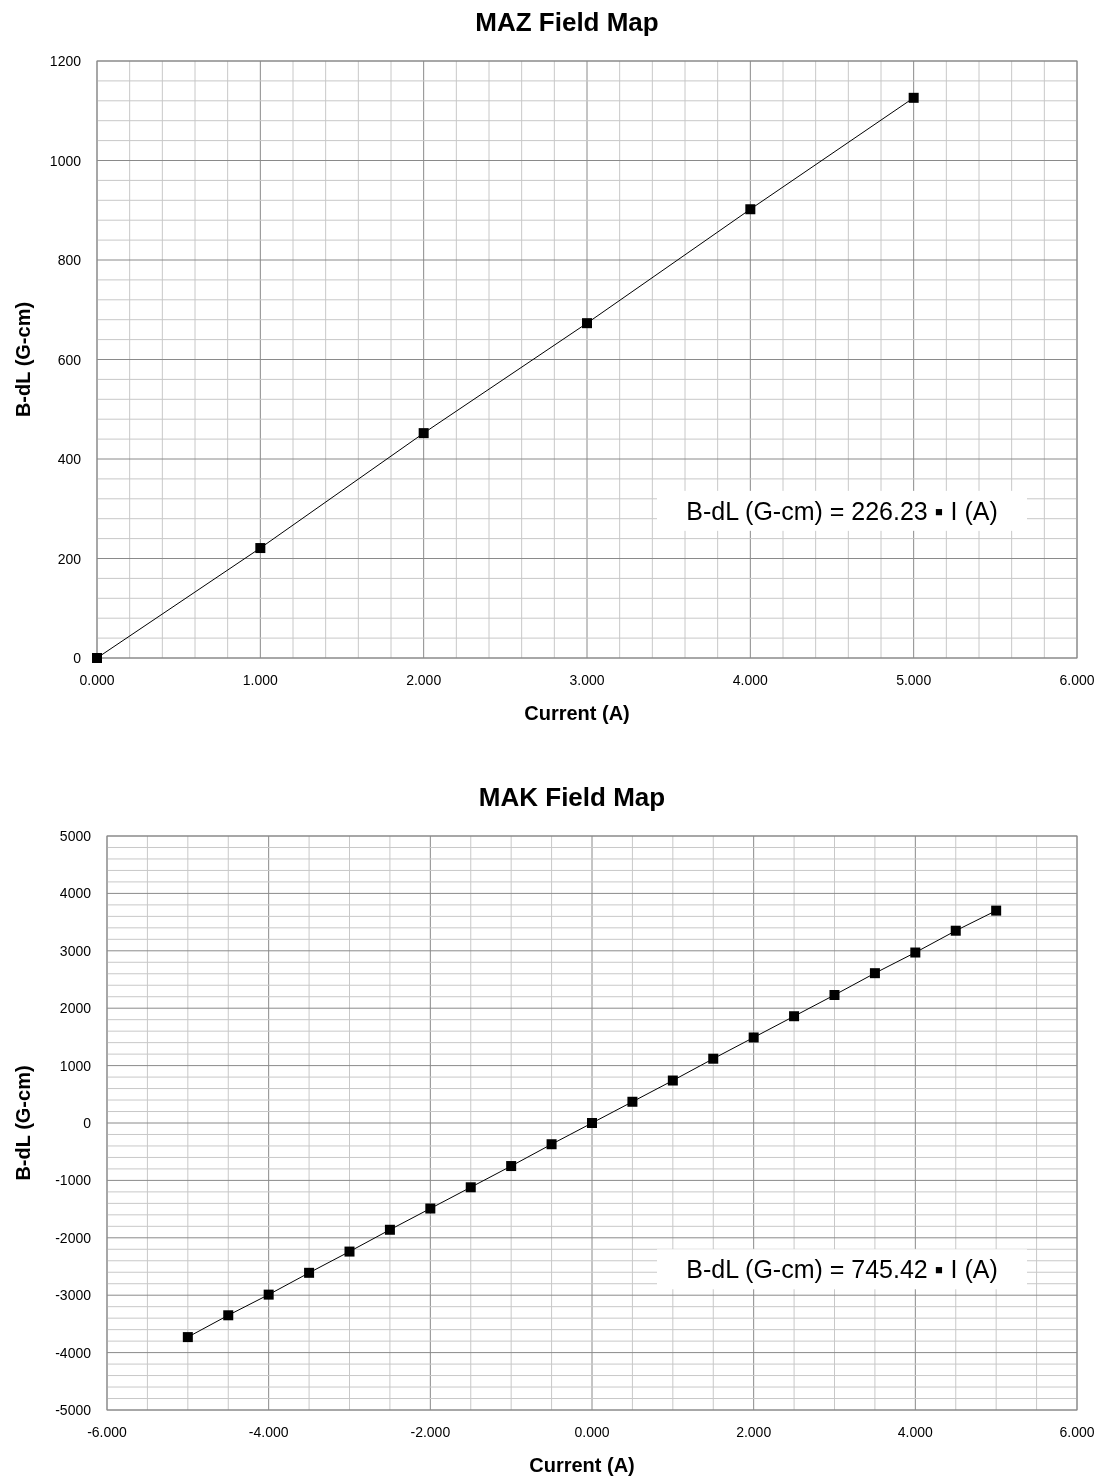 The width and height of the screenshot is (1104, 1483). What do you see at coordinates (842, 510) in the screenshot?
I see `annotation: B-dL (G-cm) = 226.23 ▪ I (A)` at bounding box center [842, 510].